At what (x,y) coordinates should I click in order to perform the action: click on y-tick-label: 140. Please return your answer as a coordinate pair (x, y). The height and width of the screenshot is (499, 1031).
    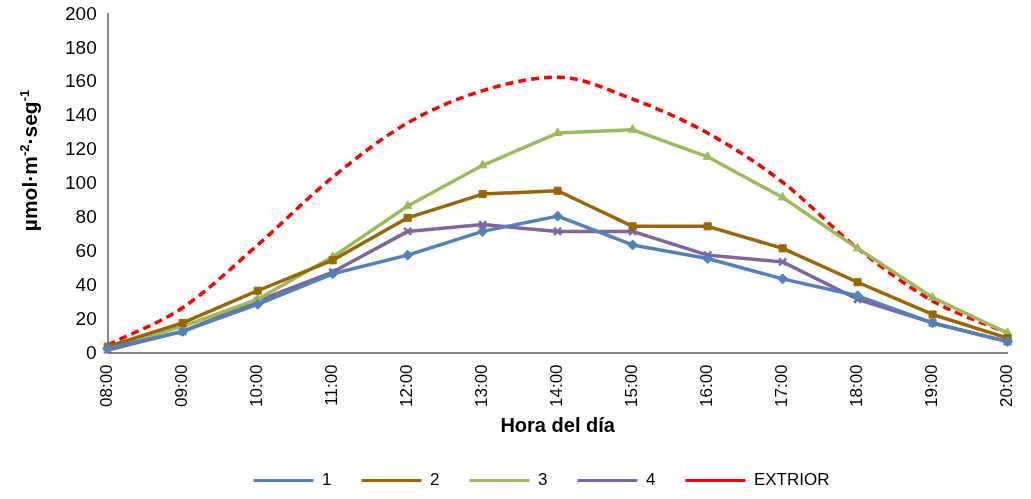
    Looking at the image, I should click on (81, 115).